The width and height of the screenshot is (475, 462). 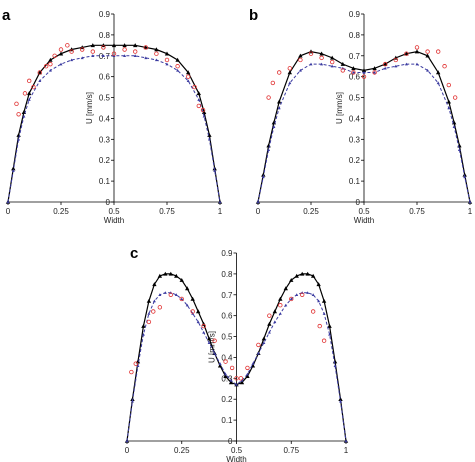 I want to click on x-tick-label: 0.25, so click(x=182, y=450).